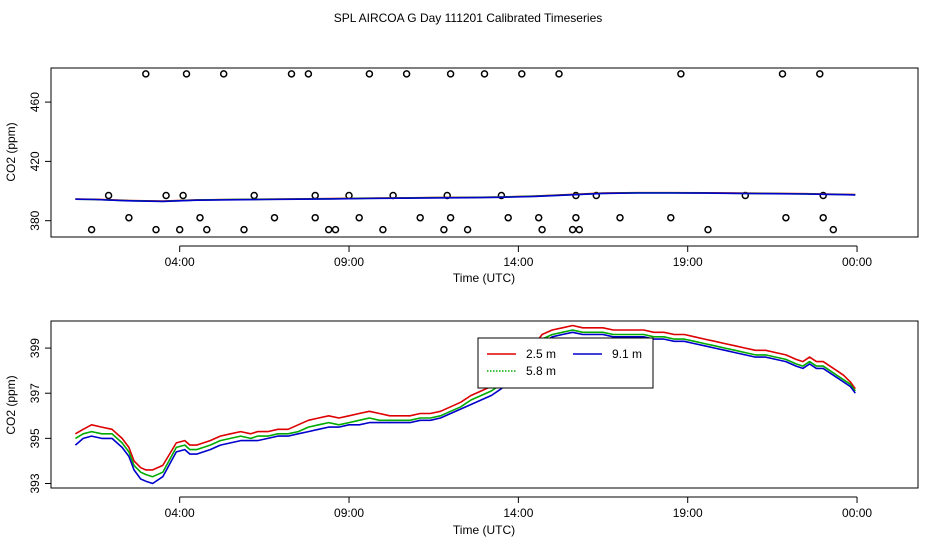 The width and height of the screenshot is (936, 545). Describe the element at coordinates (35, 393) in the screenshot. I see `line-y-tick-label: 397` at that location.